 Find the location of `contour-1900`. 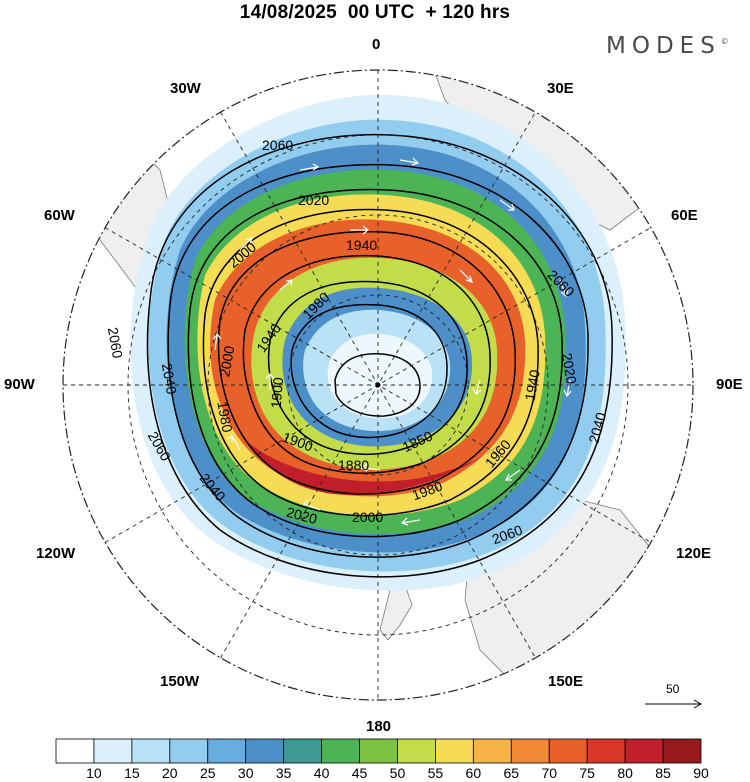

contour-1900 is located at coordinates (367, 367).